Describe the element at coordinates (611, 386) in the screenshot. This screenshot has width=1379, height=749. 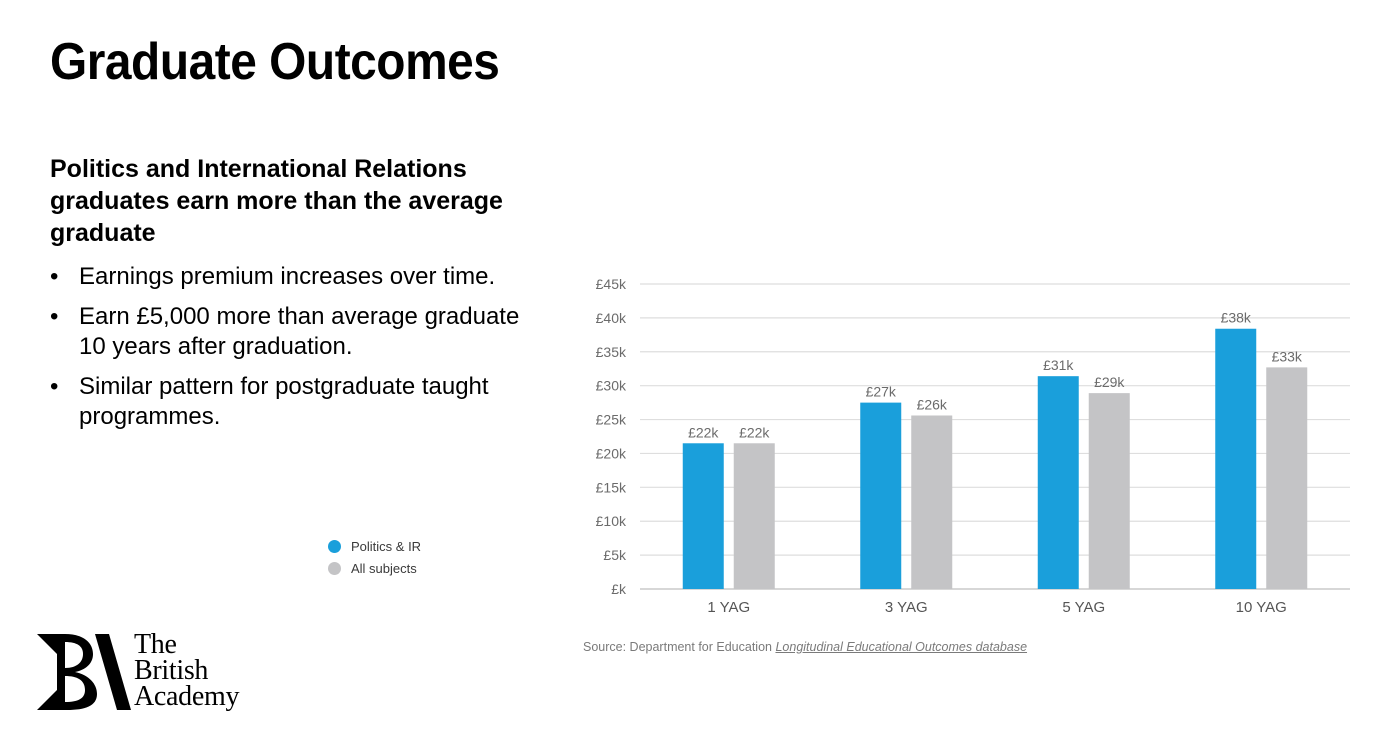
I see `y-tick-label: £30k` at that location.